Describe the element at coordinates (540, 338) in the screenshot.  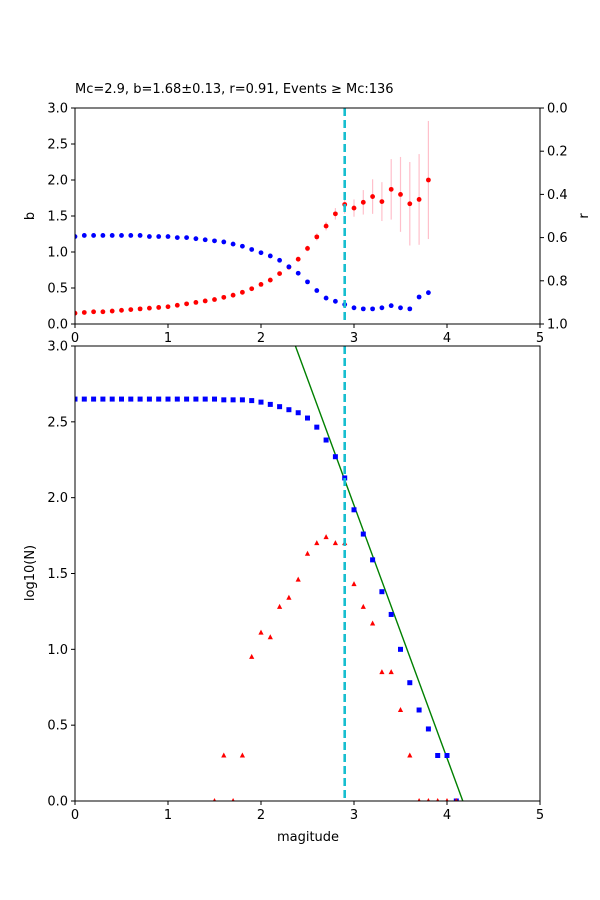
I see `x-tick-label: 5` at that location.